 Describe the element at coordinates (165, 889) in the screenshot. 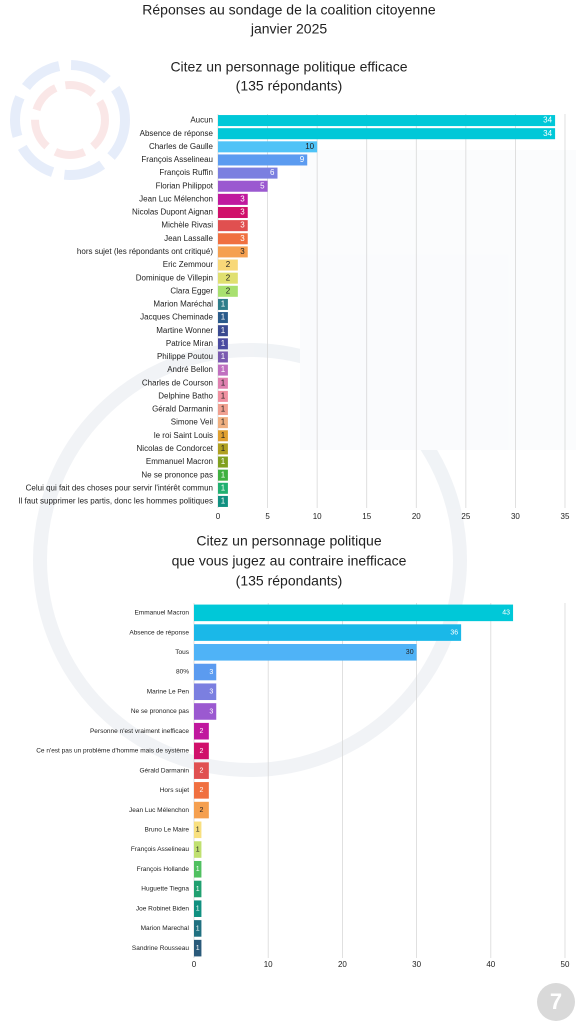

I see `category-label: Huguette Tiegna` at that location.